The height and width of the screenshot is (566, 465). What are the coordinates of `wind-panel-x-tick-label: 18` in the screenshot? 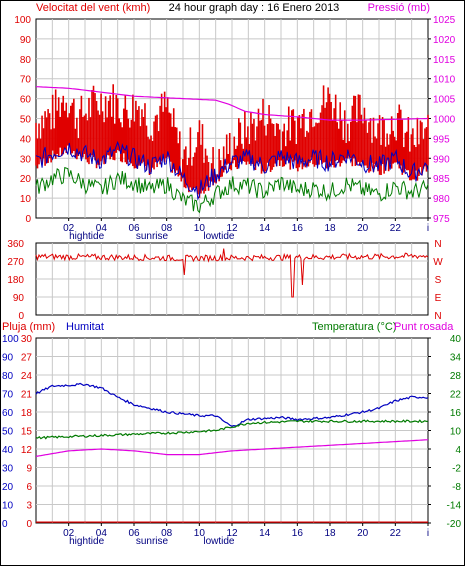 It's located at (330, 228).